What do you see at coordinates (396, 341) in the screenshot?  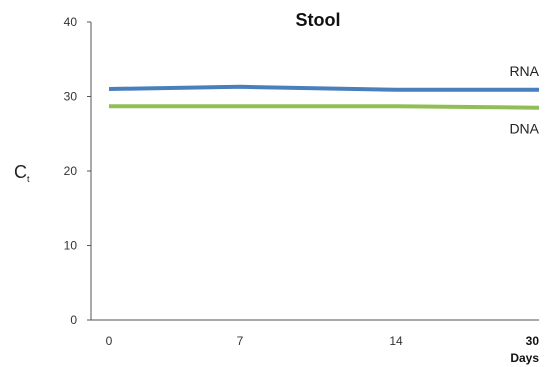 I see `x-tick-label: 14` at bounding box center [396, 341].